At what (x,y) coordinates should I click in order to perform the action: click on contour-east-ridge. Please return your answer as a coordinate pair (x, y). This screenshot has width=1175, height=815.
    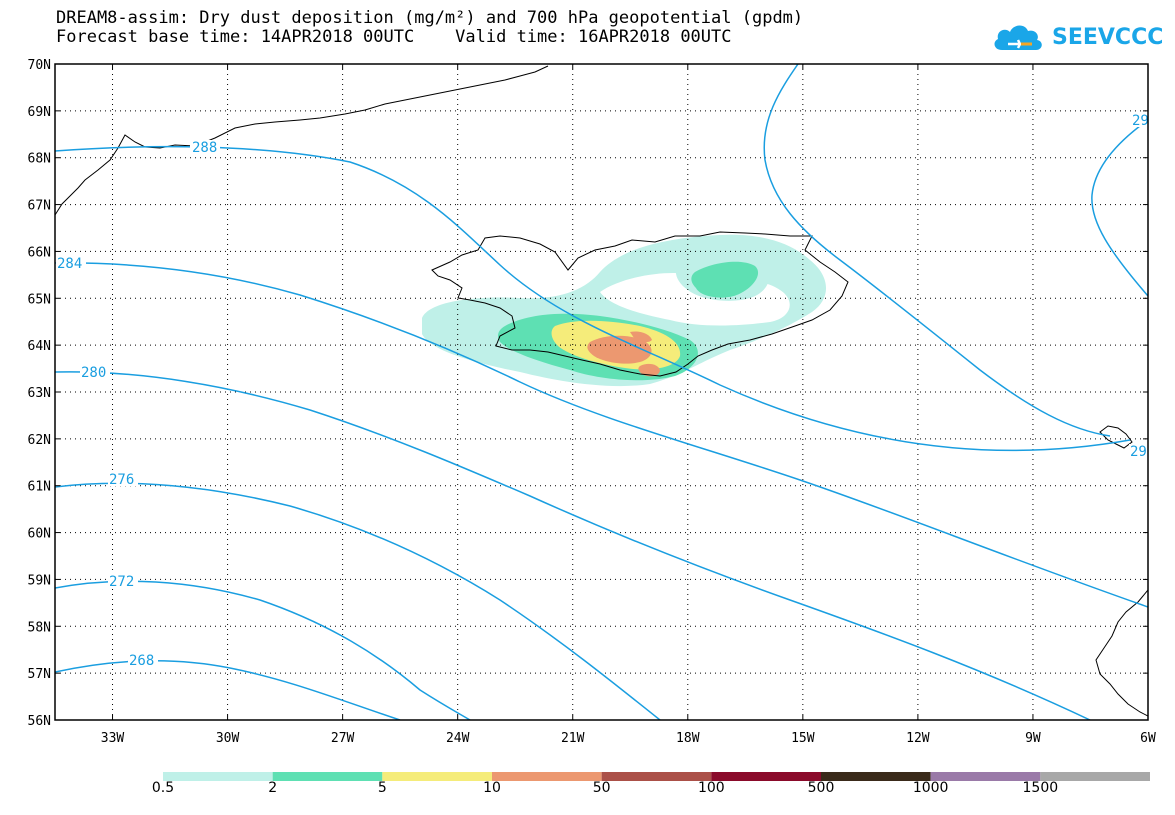
    Looking at the image, I should click on (937, 250).